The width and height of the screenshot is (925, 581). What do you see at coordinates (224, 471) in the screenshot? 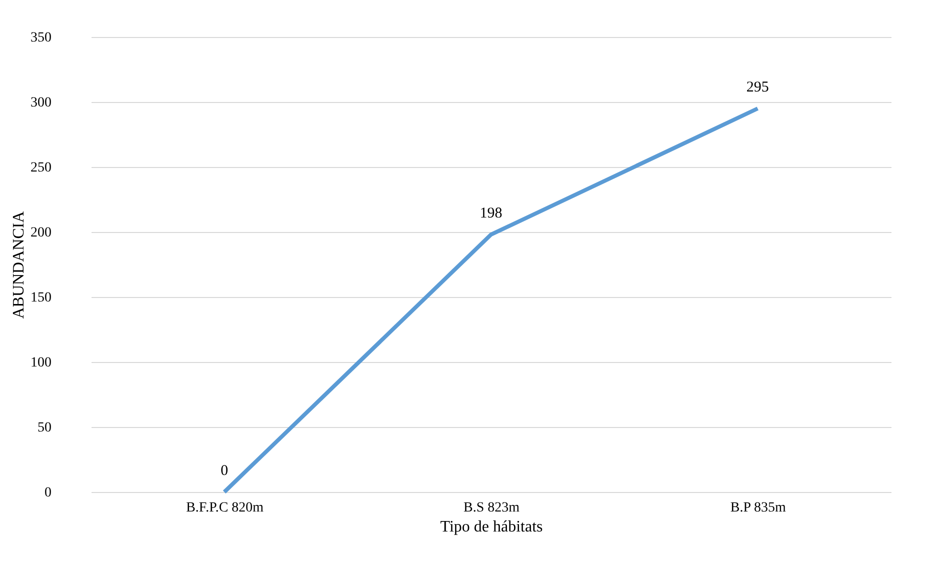
I see `data-label: 0` at bounding box center [224, 471].